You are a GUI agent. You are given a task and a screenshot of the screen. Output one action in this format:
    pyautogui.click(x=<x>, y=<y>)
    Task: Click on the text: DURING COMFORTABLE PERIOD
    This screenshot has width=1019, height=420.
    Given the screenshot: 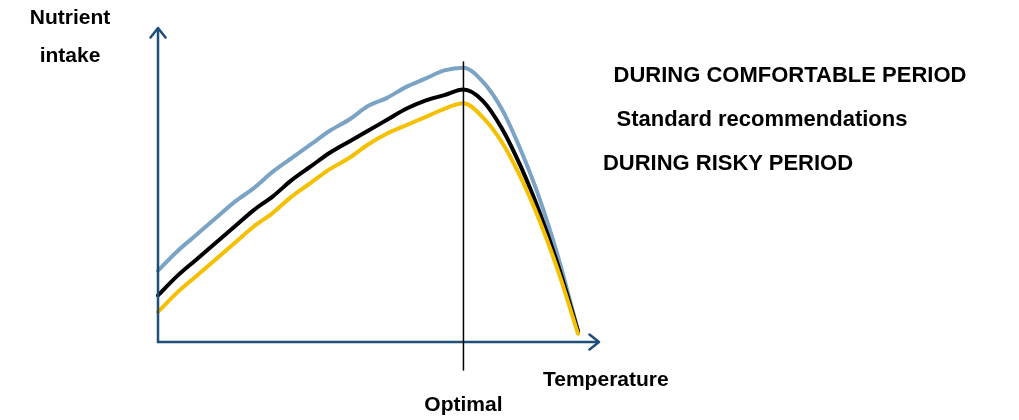 What is the action you would take?
    pyautogui.click(x=790, y=75)
    